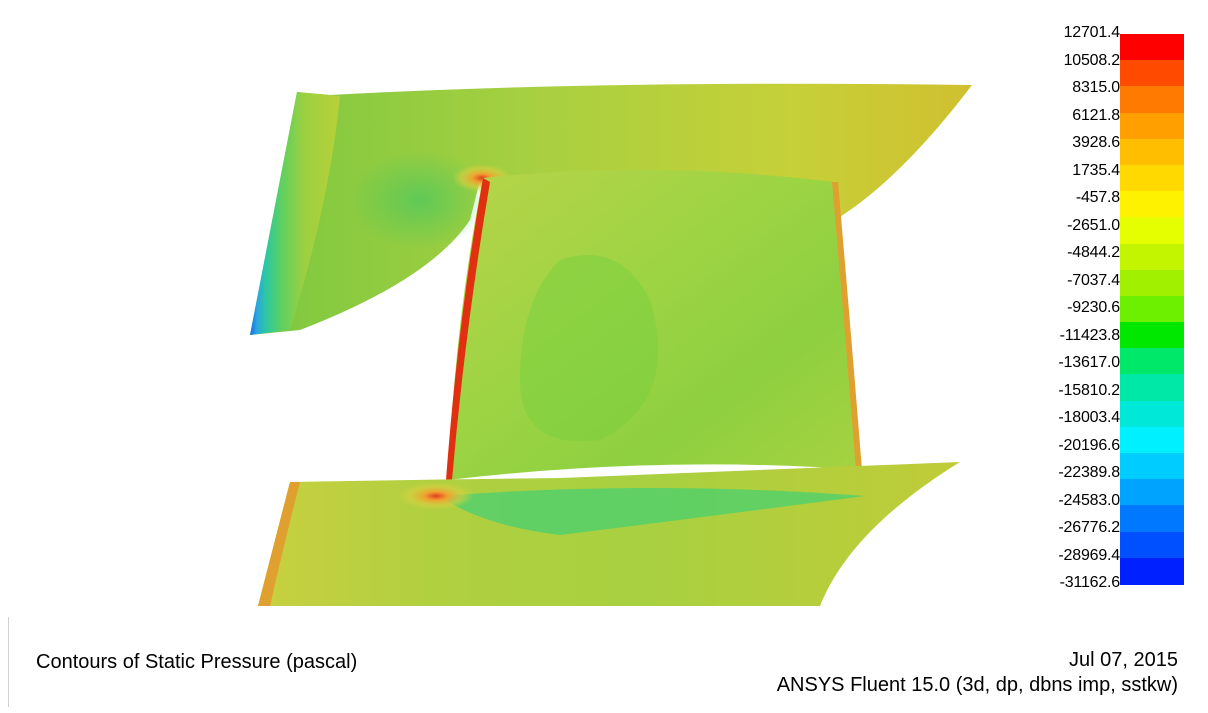  What do you see at coordinates (420, 200) in the screenshot?
I see `upper-green-region` at bounding box center [420, 200].